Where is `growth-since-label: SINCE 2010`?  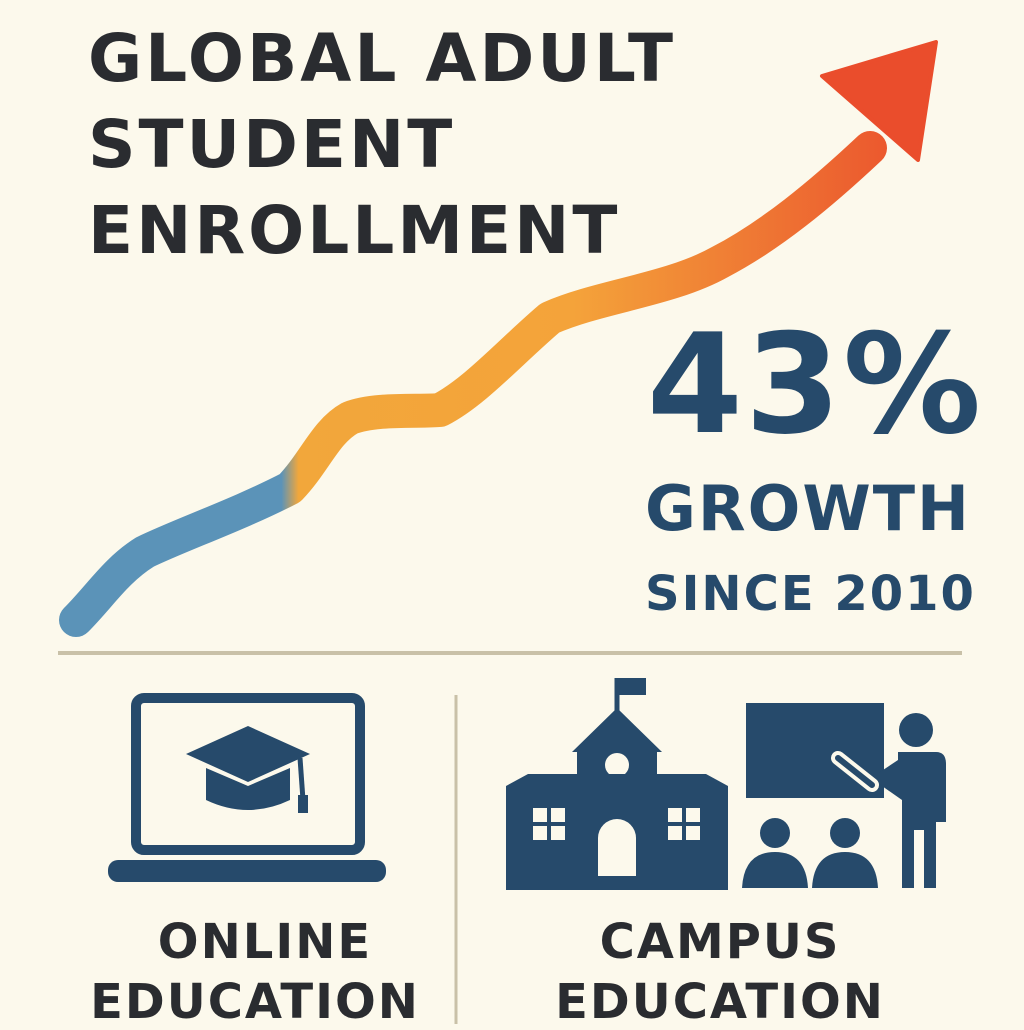 growth-since-label: SINCE 2010 is located at coordinates (810, 594).